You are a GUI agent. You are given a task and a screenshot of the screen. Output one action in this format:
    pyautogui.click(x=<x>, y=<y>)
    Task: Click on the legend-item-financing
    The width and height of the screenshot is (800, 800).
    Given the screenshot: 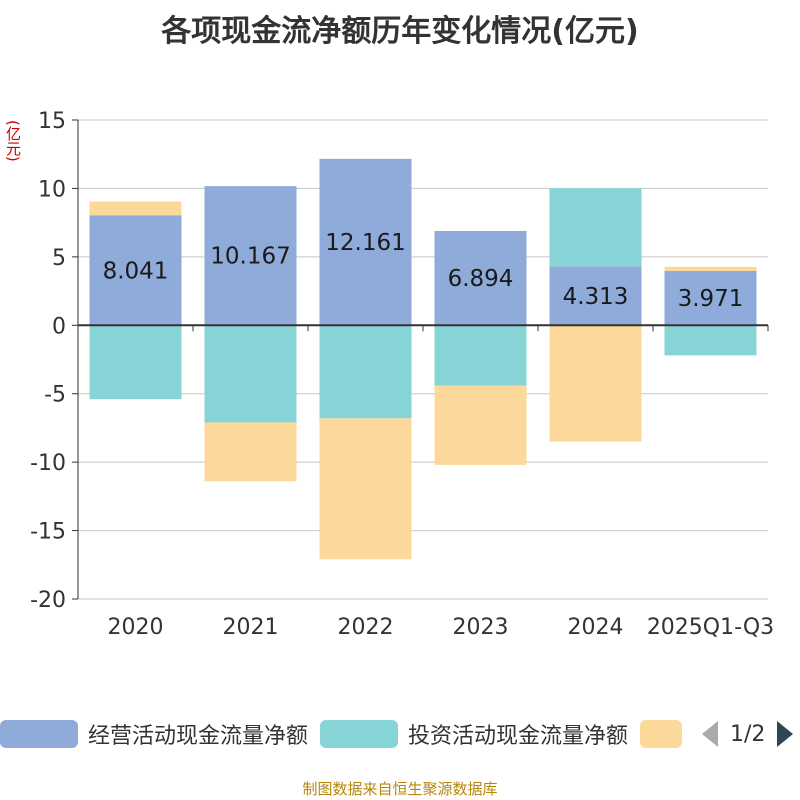 What is the action you would take?
    pyautogui.click(x=661, y=734)
    